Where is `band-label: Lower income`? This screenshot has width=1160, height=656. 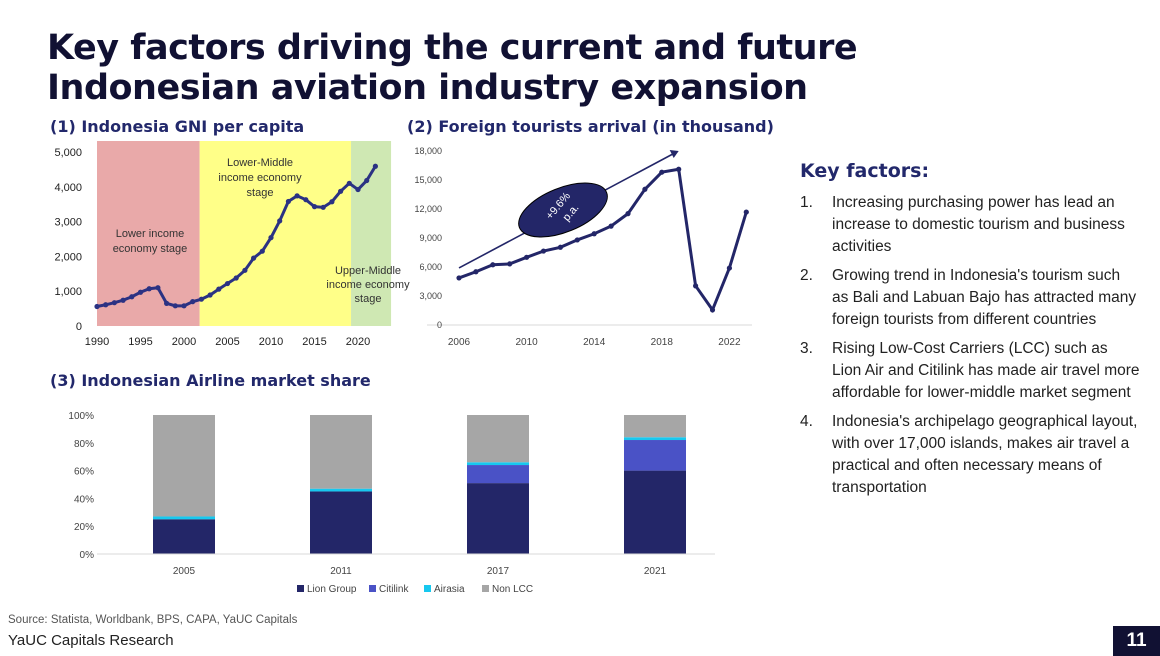 band-label: Lower income is located at coordinates (150, 234).